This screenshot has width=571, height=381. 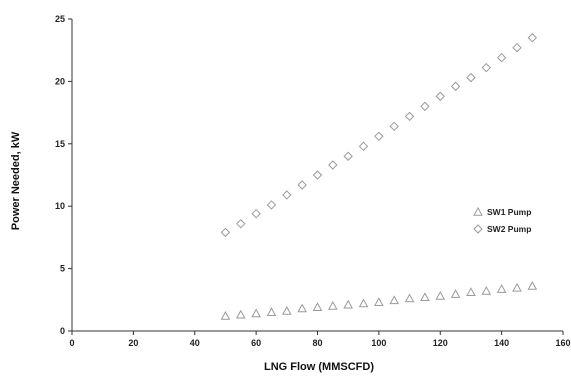 I want to click on x-tick-label: 160, so click(x=562, y=343).